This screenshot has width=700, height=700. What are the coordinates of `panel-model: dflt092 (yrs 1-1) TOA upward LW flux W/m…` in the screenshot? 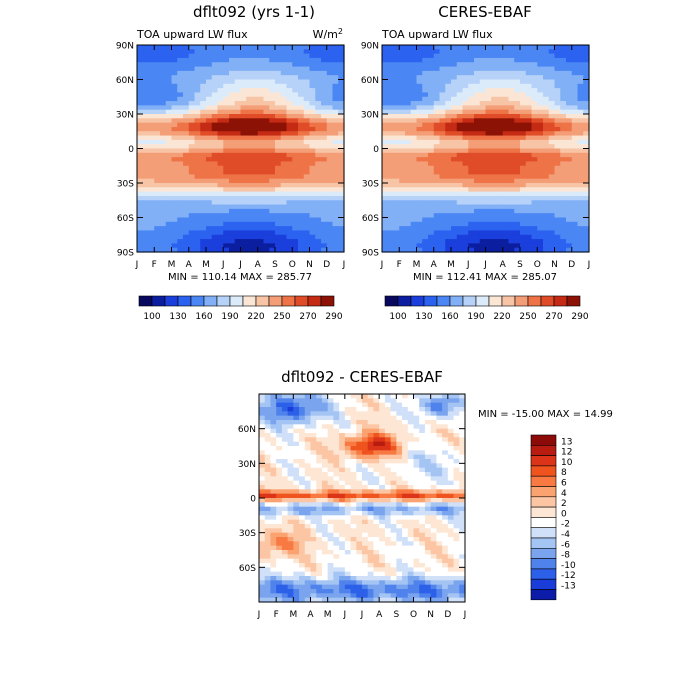 It's located at (231, 162).